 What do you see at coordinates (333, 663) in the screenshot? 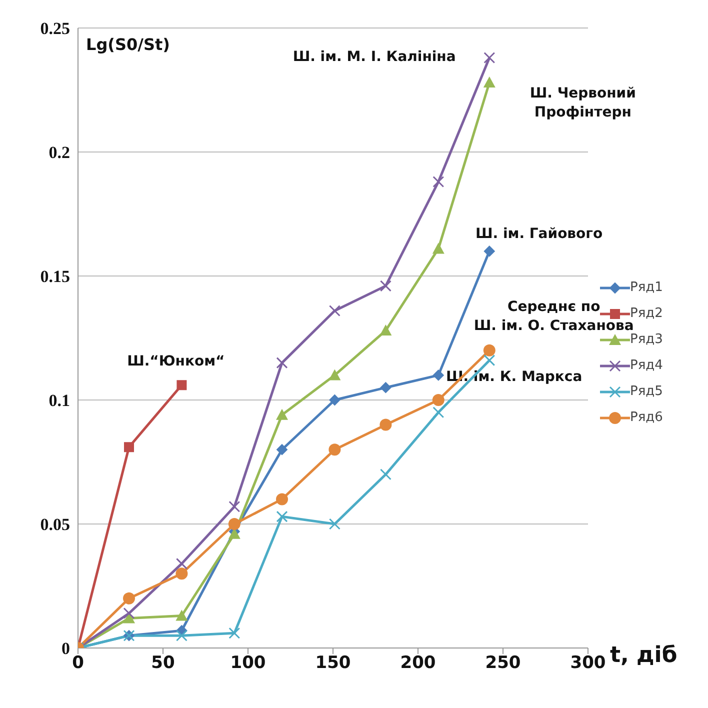
I see `x-tick-label: 150` at bounding box center [333, 663].